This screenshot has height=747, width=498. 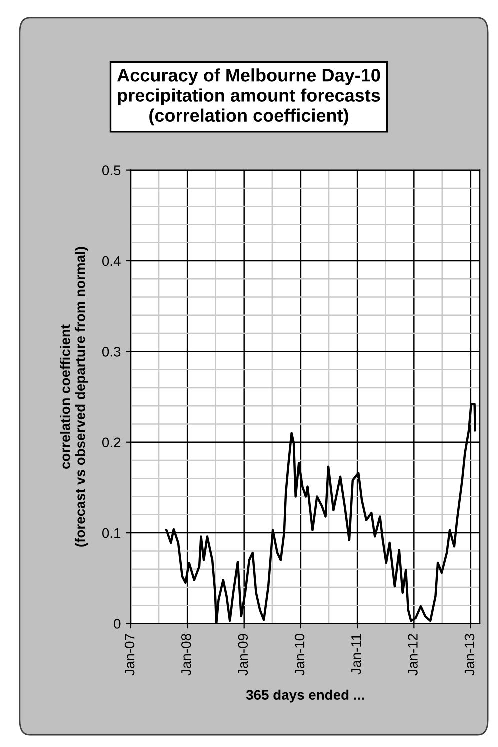 I want to click on x-tick-label: Jan-07, so click(x=129, y=655).